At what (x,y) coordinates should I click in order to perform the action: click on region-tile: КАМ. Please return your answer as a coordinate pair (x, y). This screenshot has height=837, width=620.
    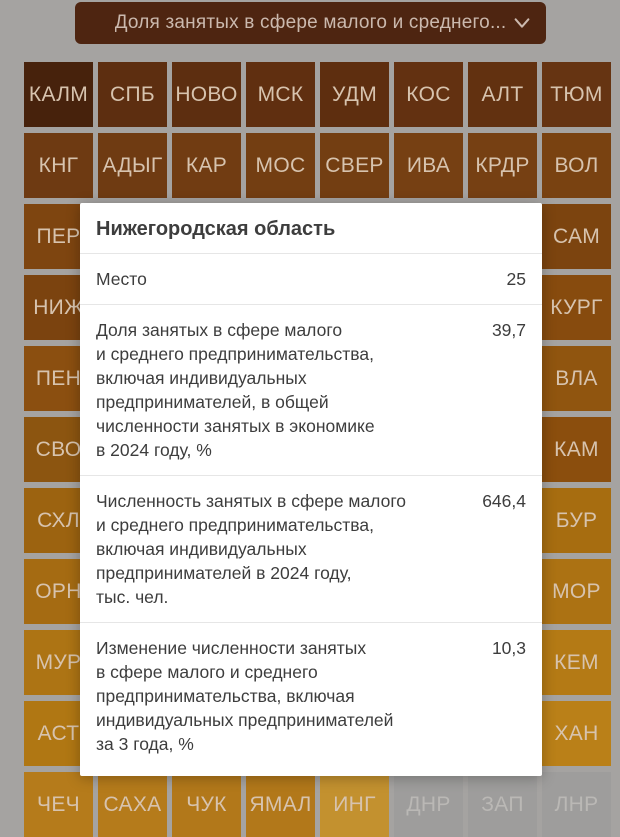
    Looking at the image, I should click on (576, 449).